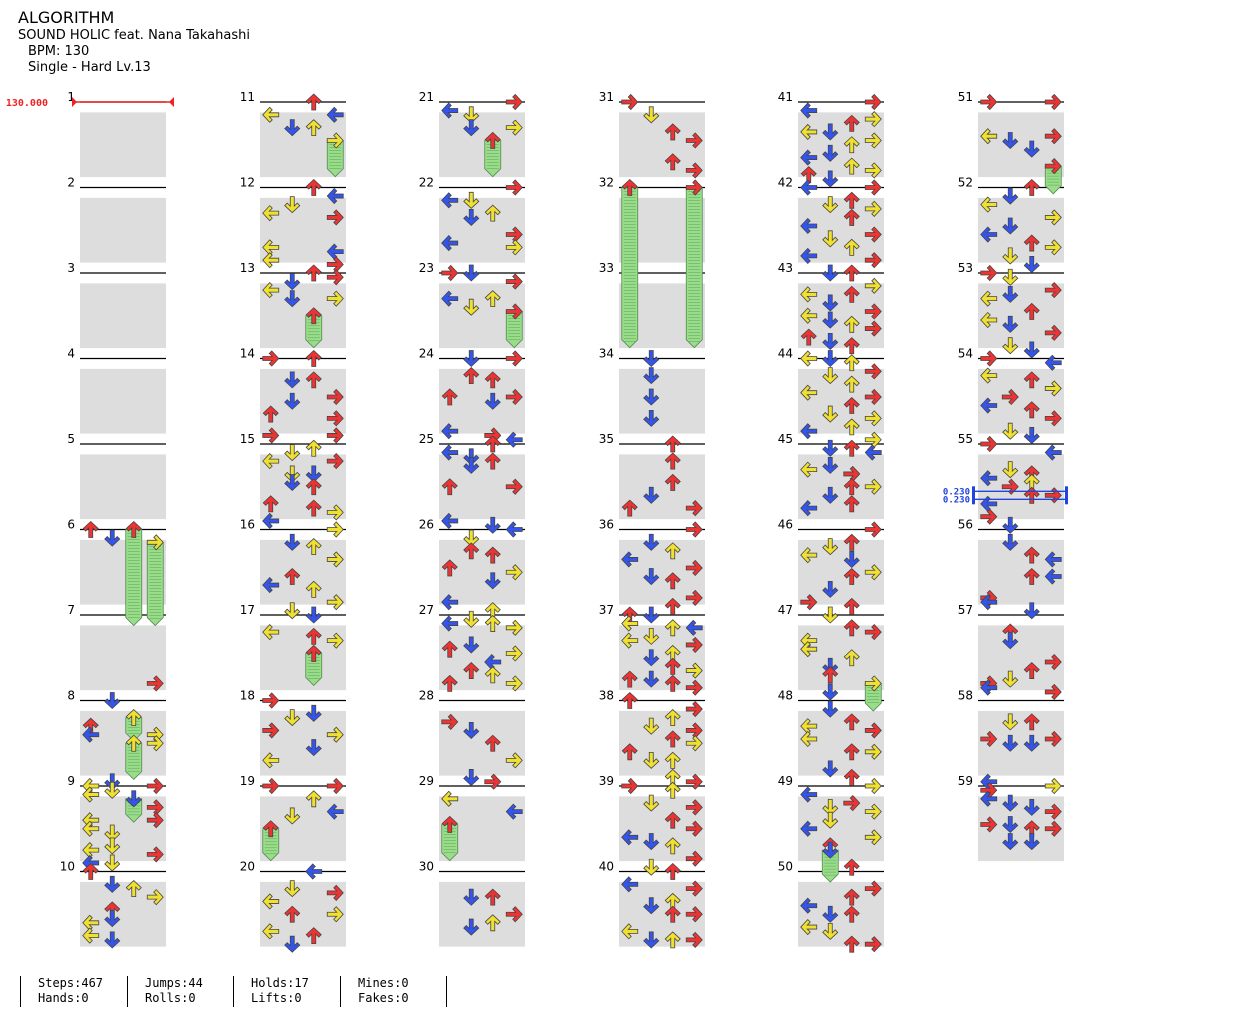  What do you see at coordinates (606, 97) in the screenshot?
I see `measure-number: 31` at bounding box center [606, 97].